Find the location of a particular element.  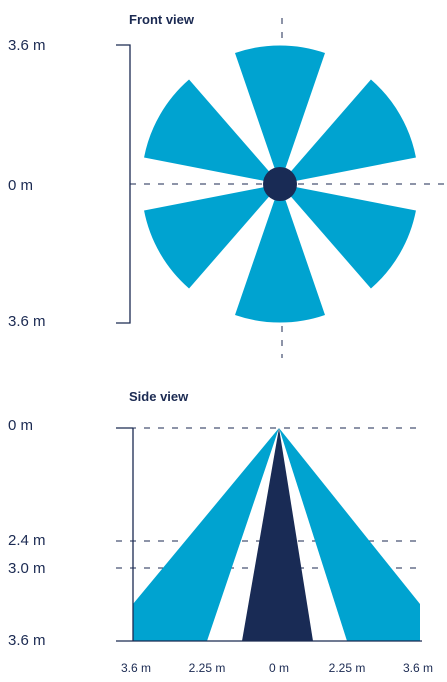

front-view-sensor-center is located at coordinates (280, 184).